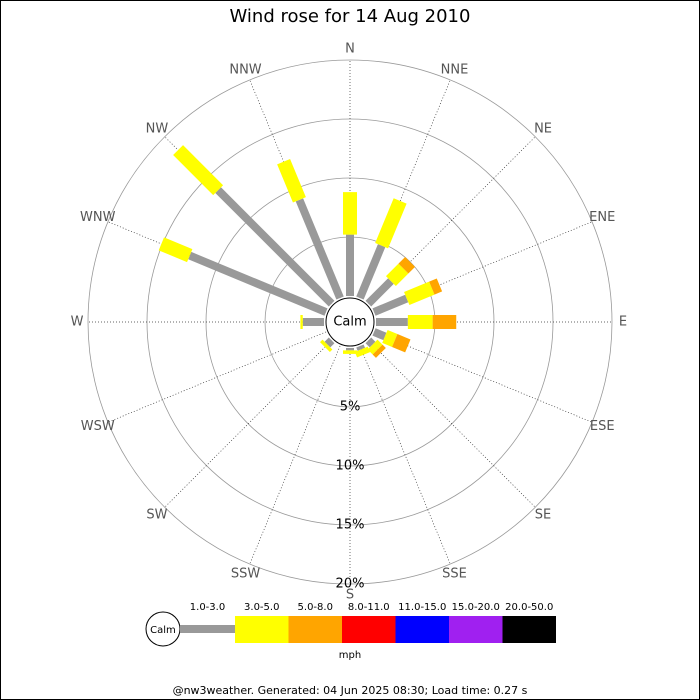 This screenshot has height=700, width=700. I want to click on direction-label: ENE, so click(602, 217).